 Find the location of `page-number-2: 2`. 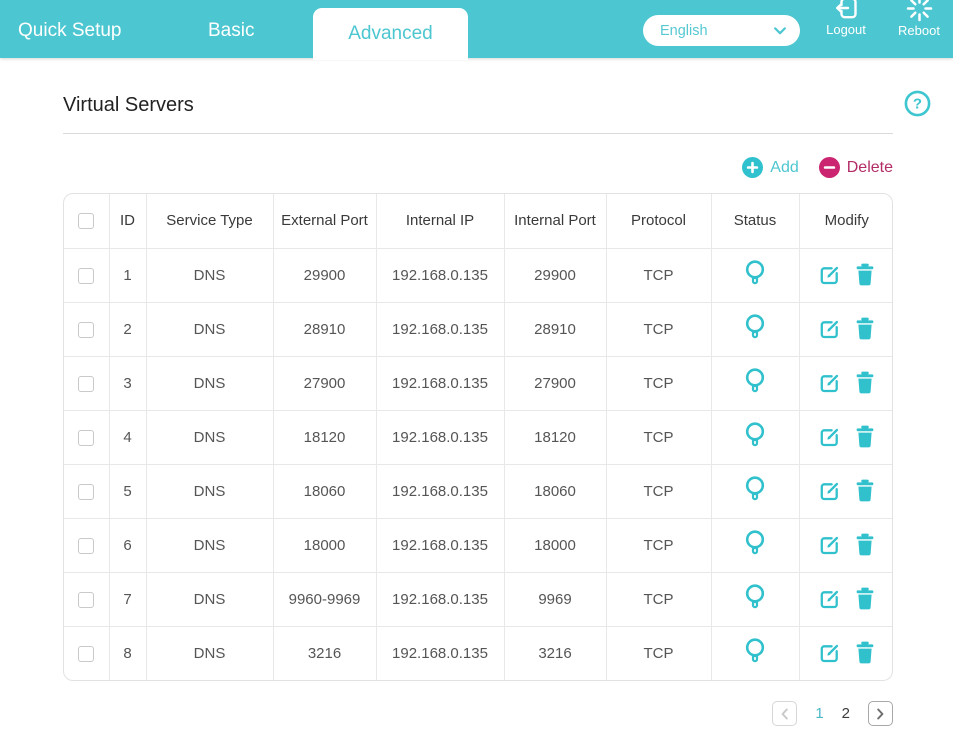

page-number-2: 2 is located at coordinates (845, 713).